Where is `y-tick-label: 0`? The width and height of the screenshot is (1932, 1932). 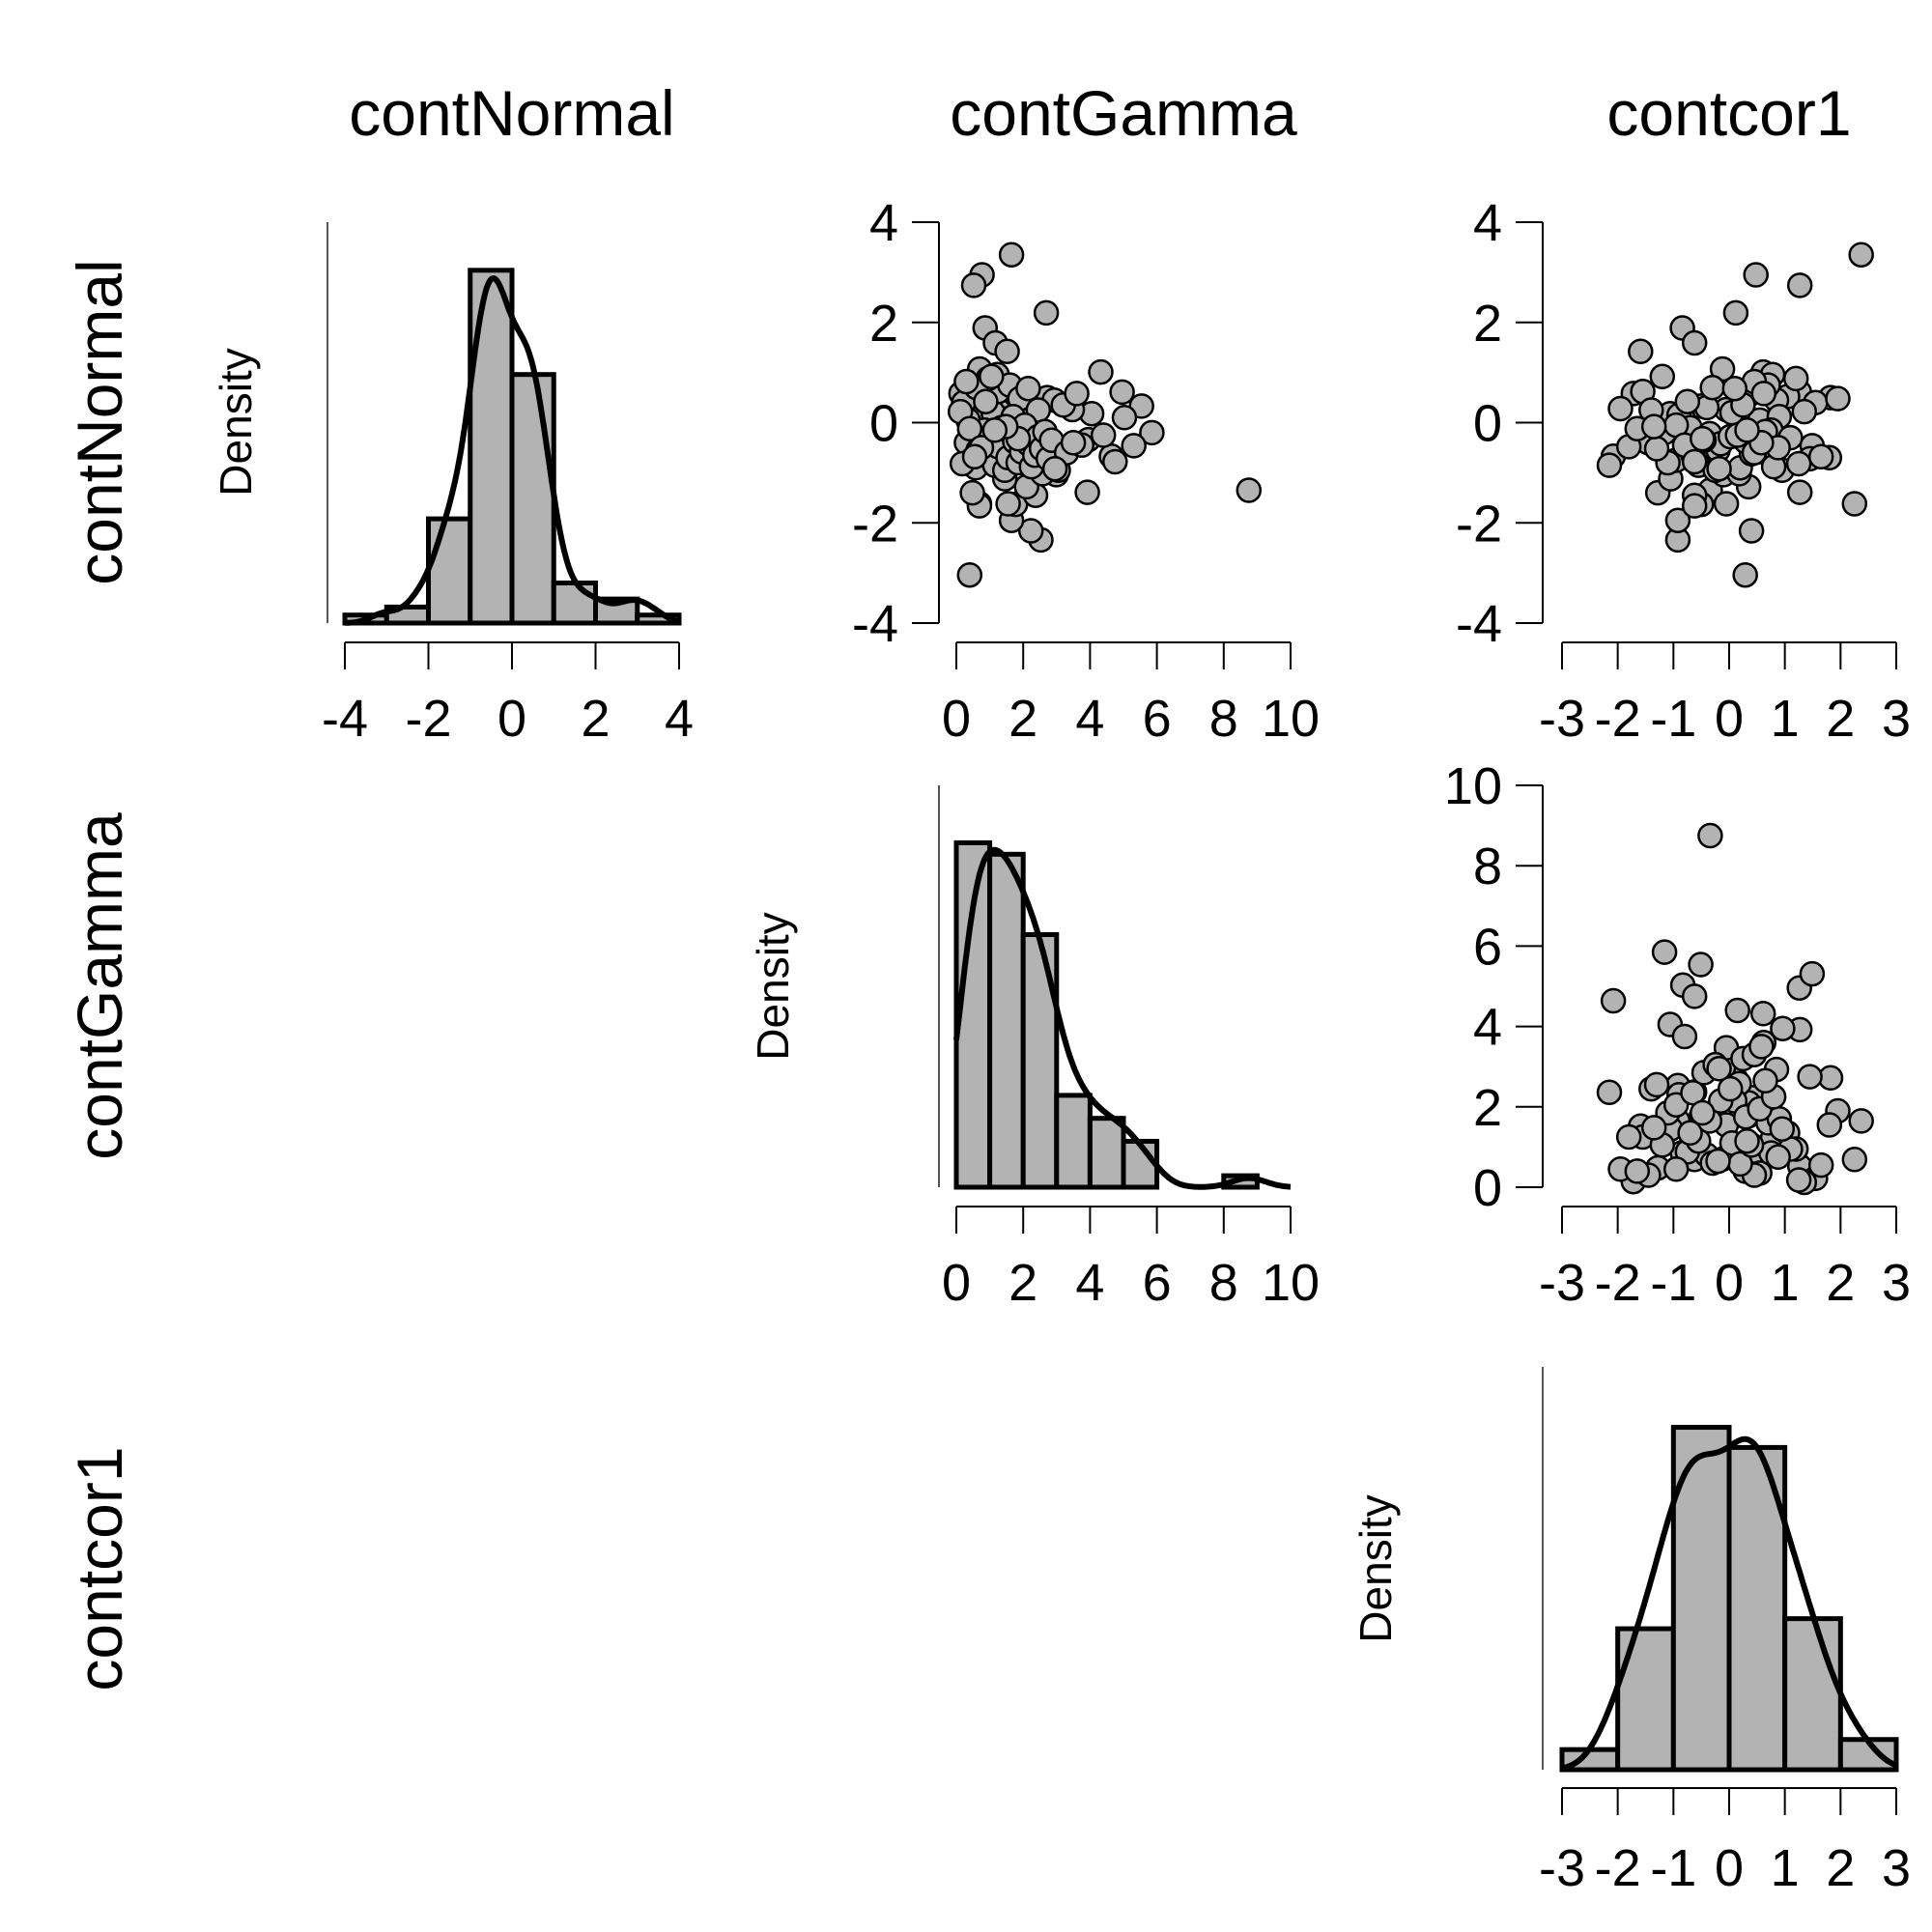 y-tick-label: 0 is located at coordinates (883, 424).